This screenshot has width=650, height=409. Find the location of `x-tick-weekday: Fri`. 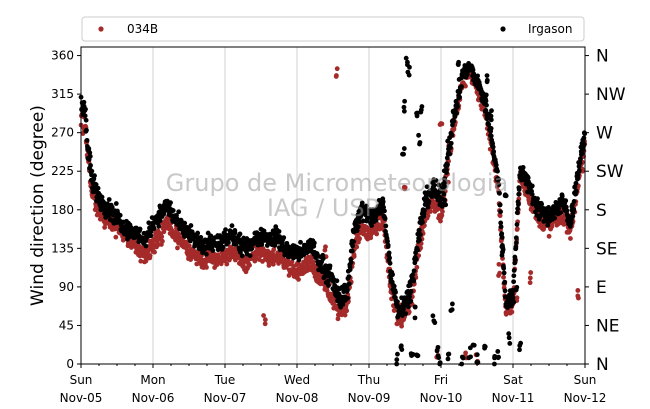

x-tick-weekday: Fri is located at coordinates (441, 380).